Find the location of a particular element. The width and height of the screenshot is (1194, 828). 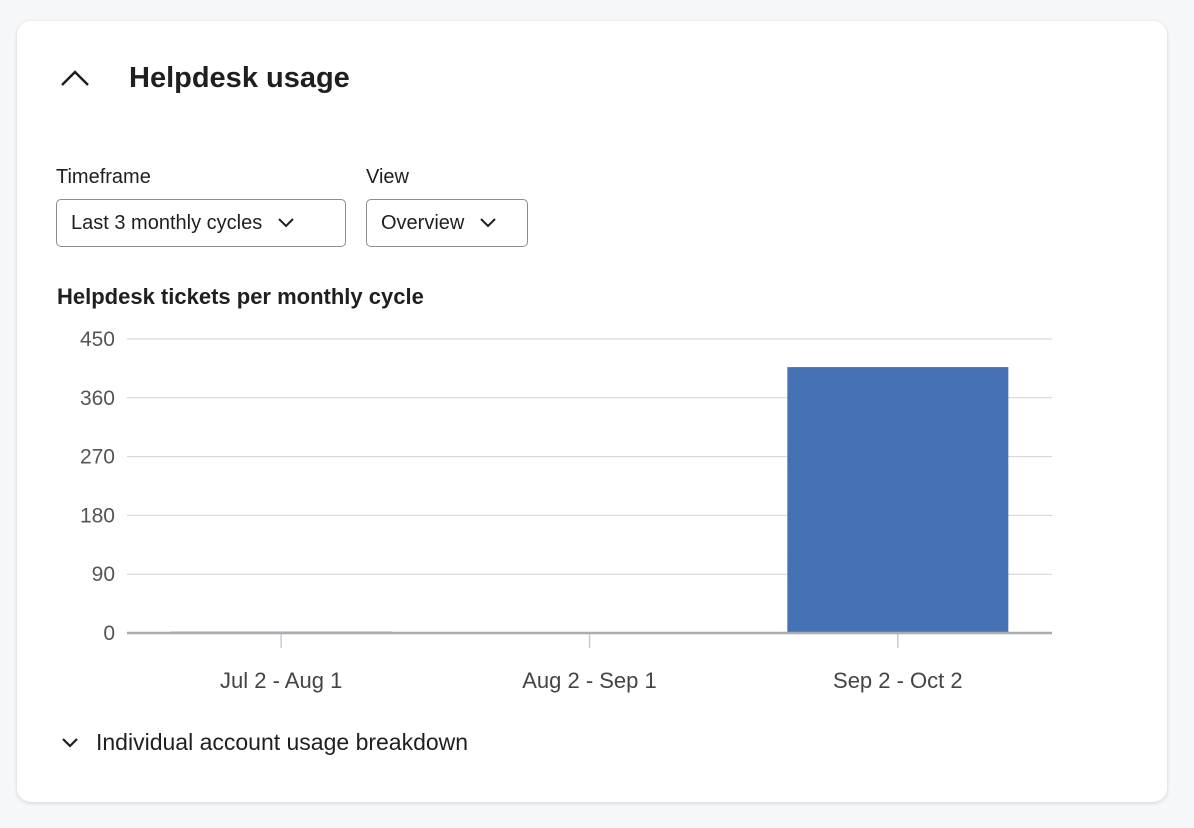

view-field: View Overview is located at coordinates (447, 206).